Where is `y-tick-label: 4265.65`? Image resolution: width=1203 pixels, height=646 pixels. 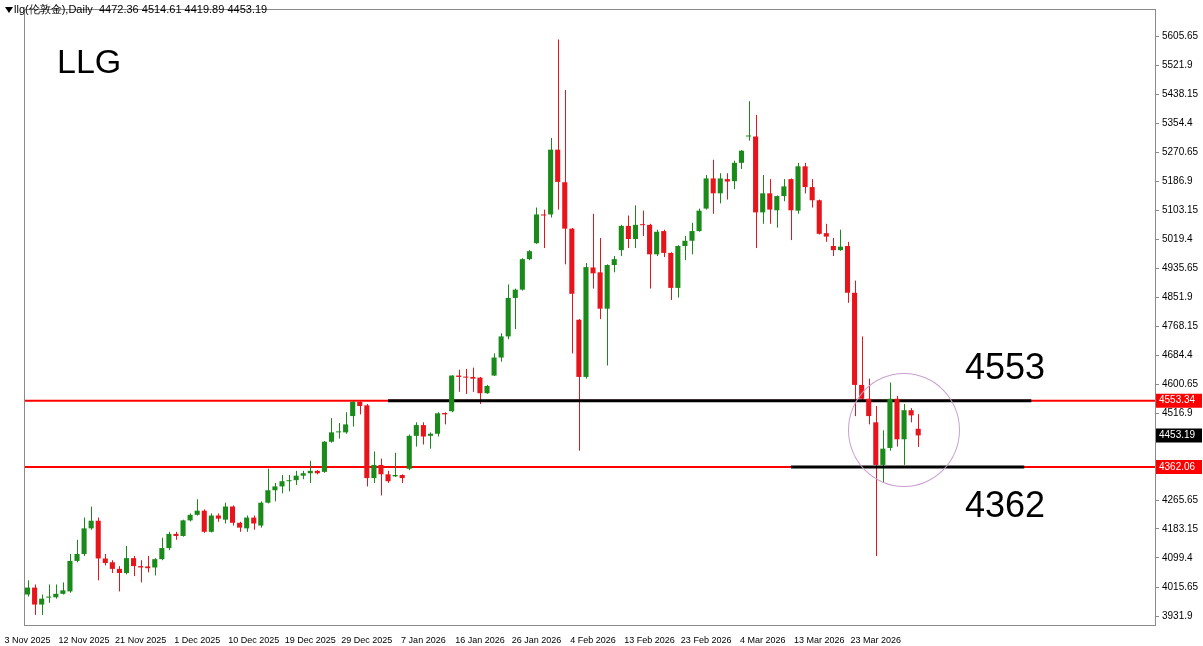
y-tick-label: 4265.65 is located at coordinates (1180, 500).